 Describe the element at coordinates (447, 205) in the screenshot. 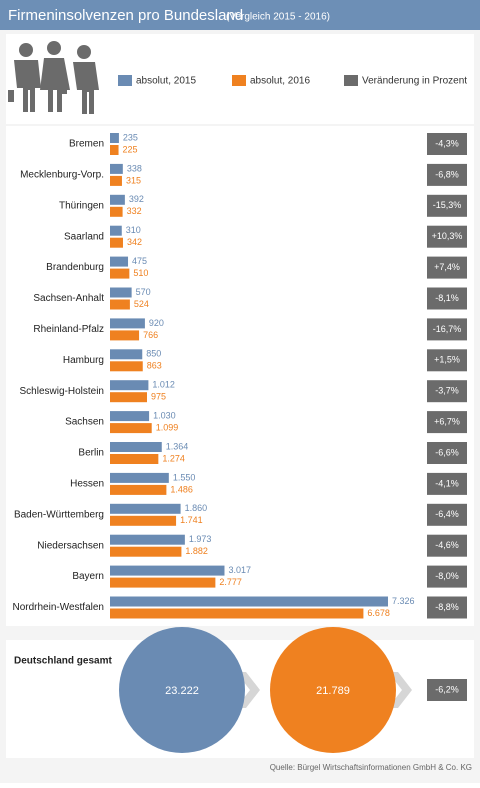

I see `change-label: -15,3%` at that location.